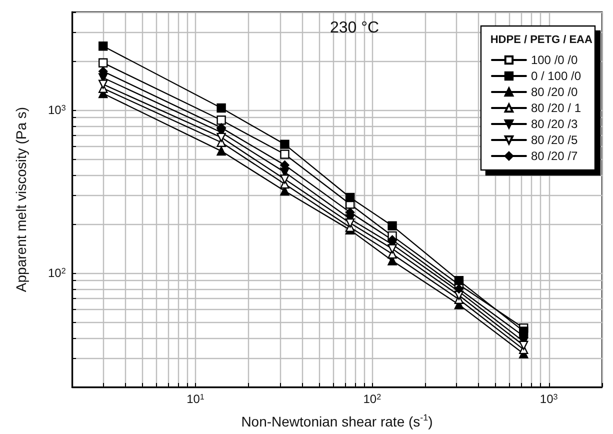 The width and height of the screenshot is (613, 434). What do you see at coordinates (554, 140) in the screenshot?
I see `legend-label: 80 /20 /5` at bounding box center [554, 140].